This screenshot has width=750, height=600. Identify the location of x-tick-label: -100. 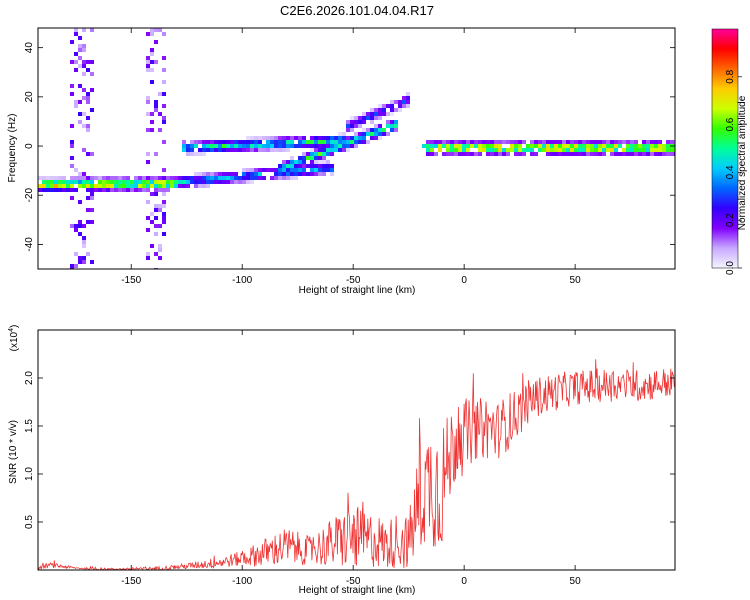
(242, 581).